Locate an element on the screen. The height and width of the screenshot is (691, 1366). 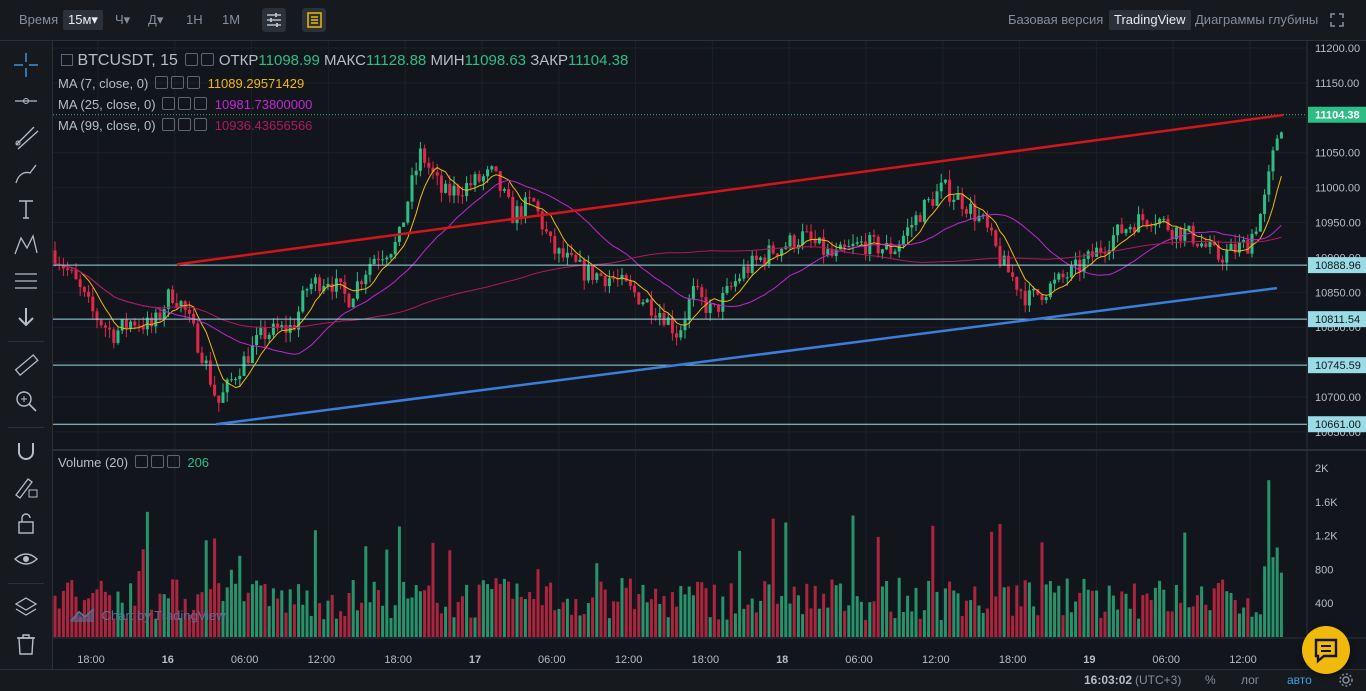
interval-month-button: 1М is located at coordinates (231, 19).